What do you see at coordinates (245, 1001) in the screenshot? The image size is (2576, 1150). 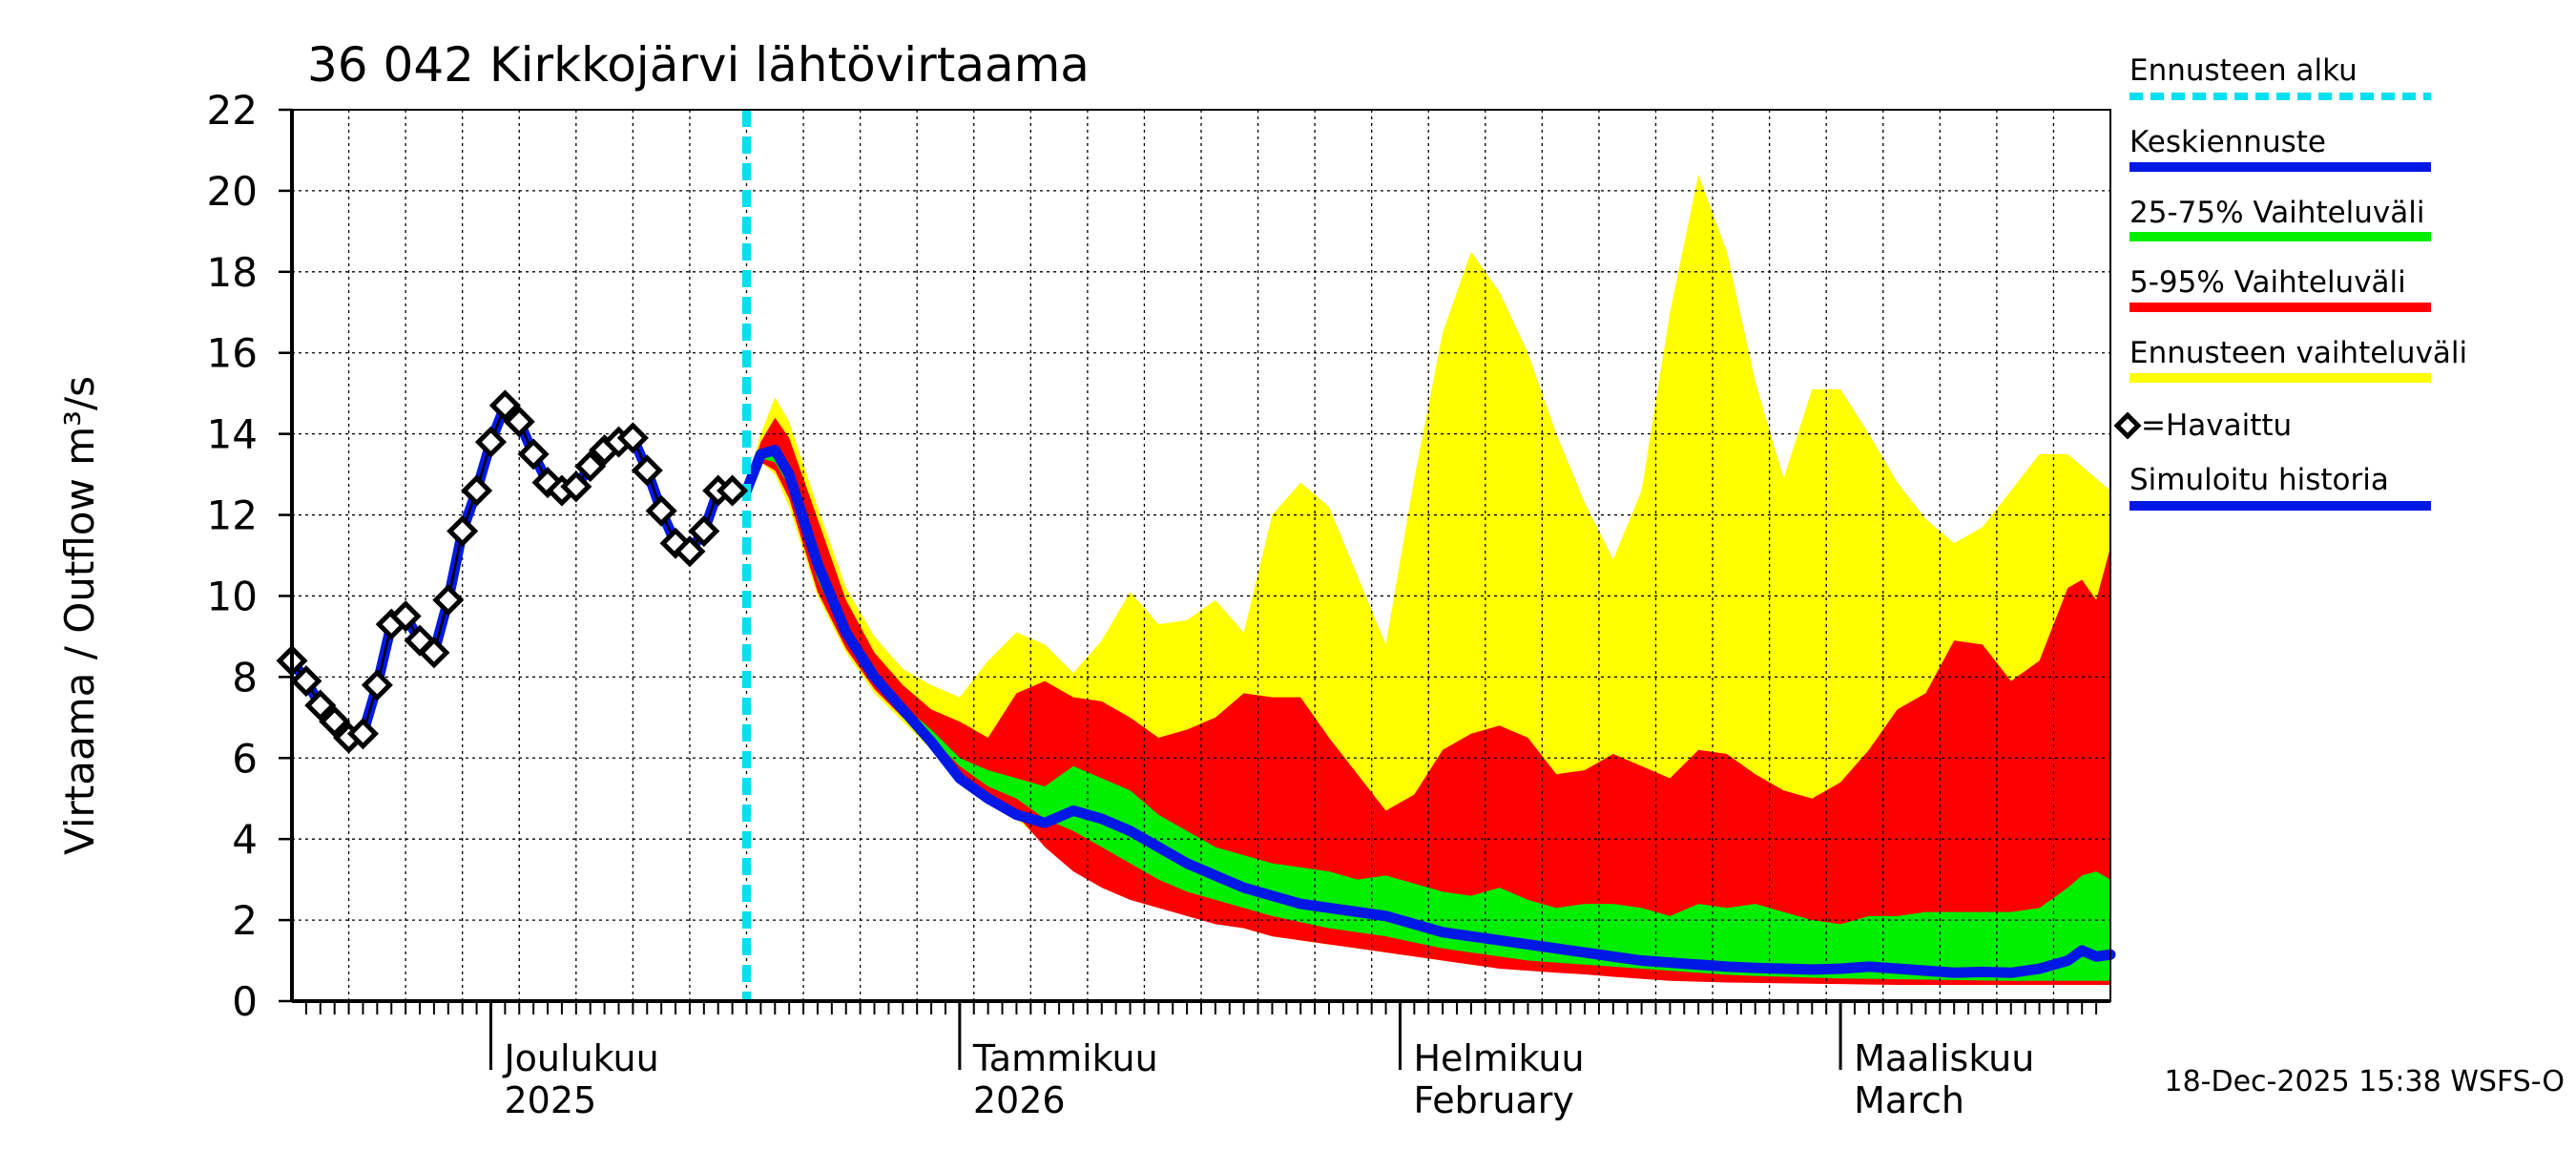 I see `y-tick-label: 0` at bounding box center [245, 1001].